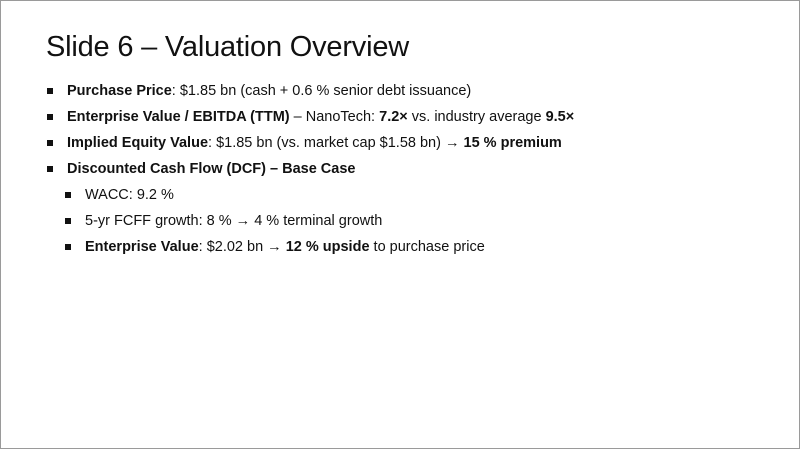 The image size is (800, 449). Describe the element at coordinates (415, 195) in the screenshot. I see `sub-bullet-wacc: WACC: 9.2 %` at that location.